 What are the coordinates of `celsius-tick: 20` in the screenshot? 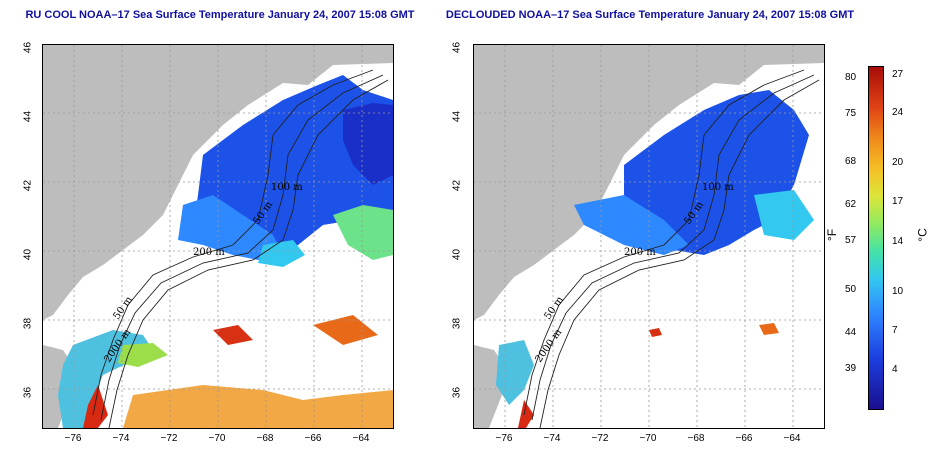 It's located at (898, 162).